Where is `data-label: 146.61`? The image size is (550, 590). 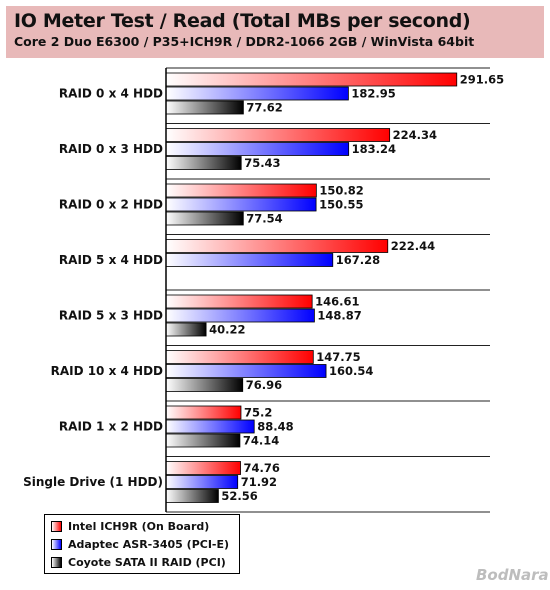 data-label: 146.61 is located at coordinates (337, 302).